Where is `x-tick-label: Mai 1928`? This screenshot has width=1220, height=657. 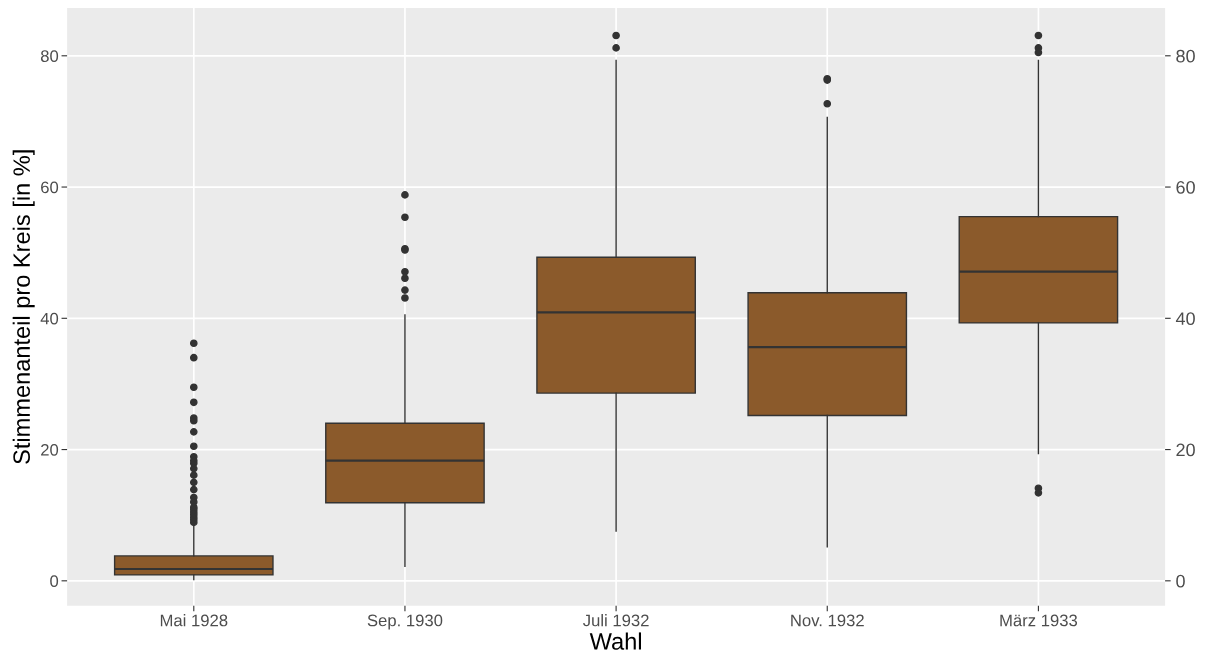 x-tick-label: Mai 1928 is located at coordinates (194, 620).